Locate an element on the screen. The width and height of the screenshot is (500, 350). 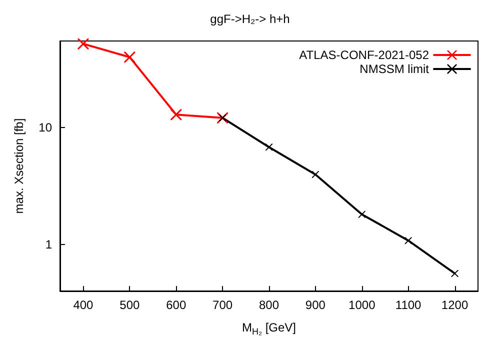
x-tick-label: 800 is located at coordinates (269, 305).